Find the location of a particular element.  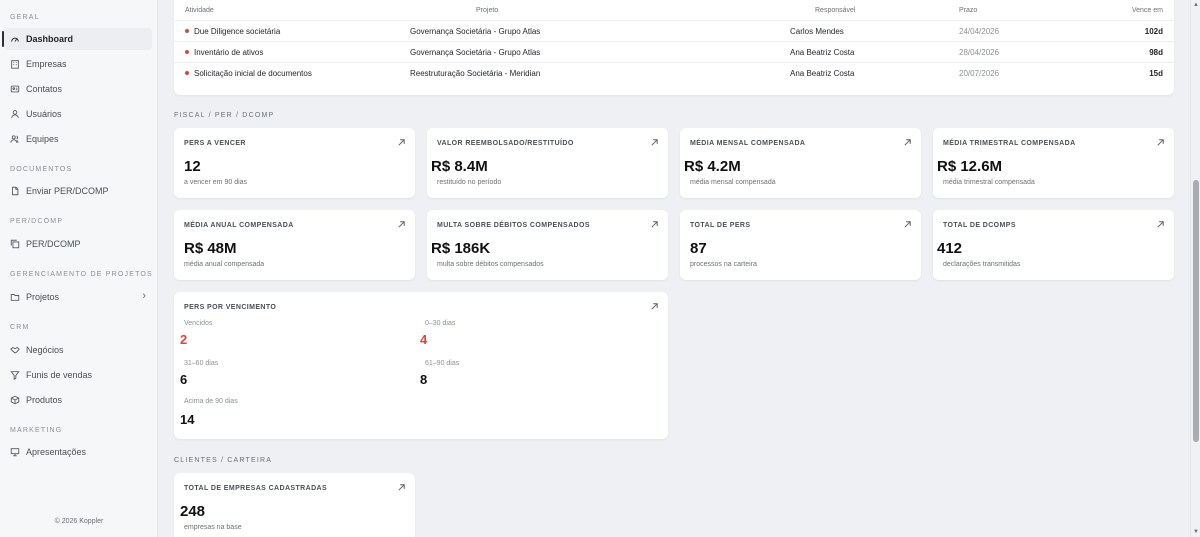

bucket-value: 14 is located at coordinates (187, 419).